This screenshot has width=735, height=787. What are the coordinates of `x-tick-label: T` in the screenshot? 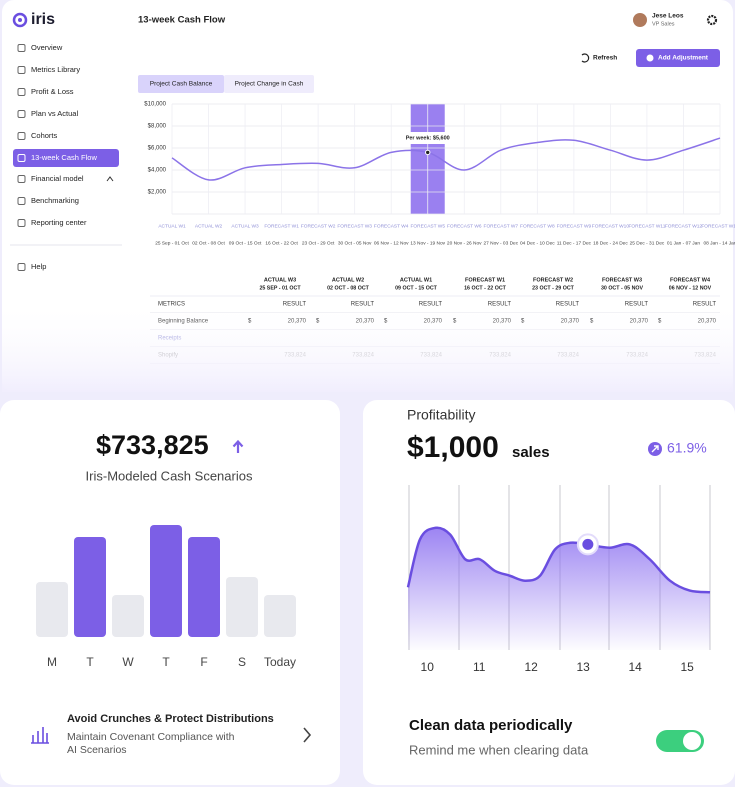 It's located at (90, 662).